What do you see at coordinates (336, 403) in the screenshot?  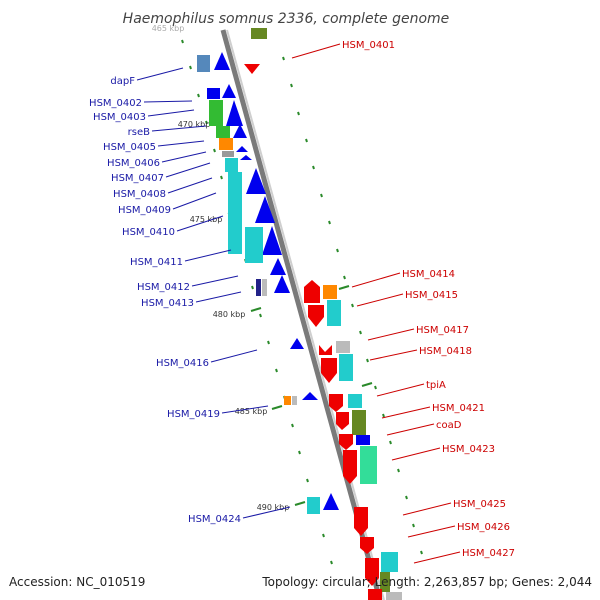 I see `tpiA-arrow` at bounding box center [336, 403].